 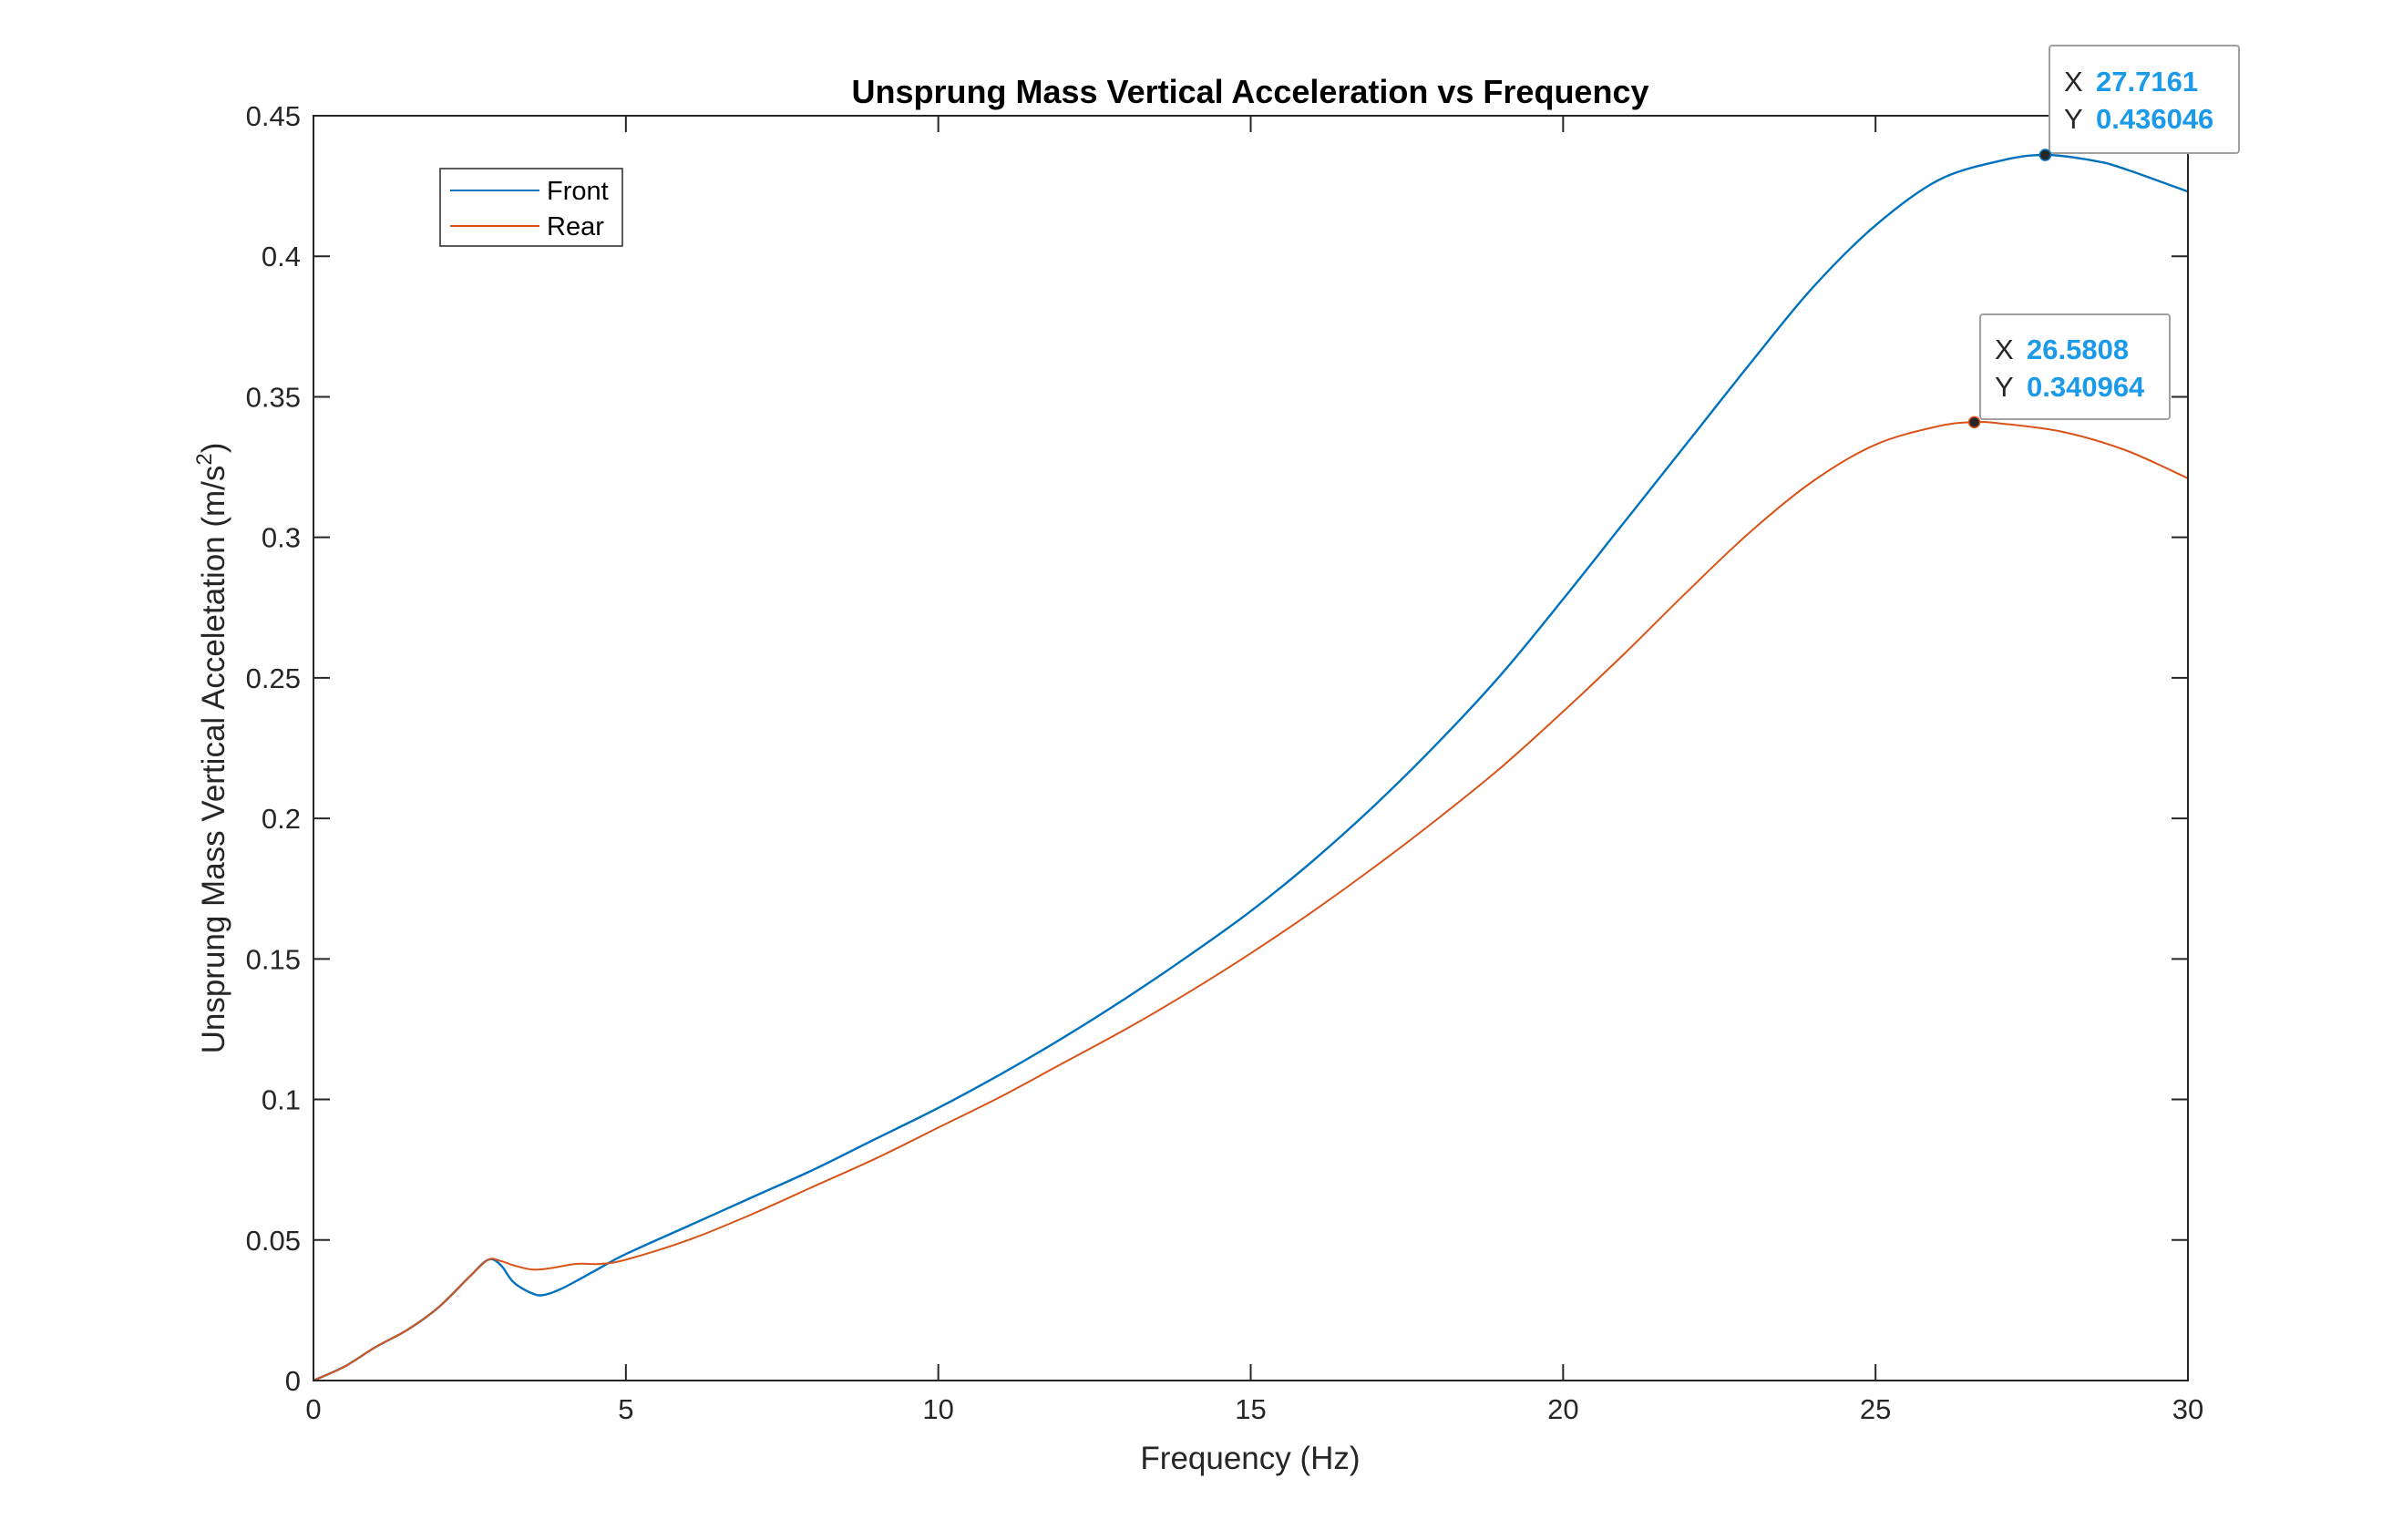 What do you see at coordinates (2073, 82) in the screenshot?
I see `datatip-front-x-key: X` at bounding box center [2073, 82].